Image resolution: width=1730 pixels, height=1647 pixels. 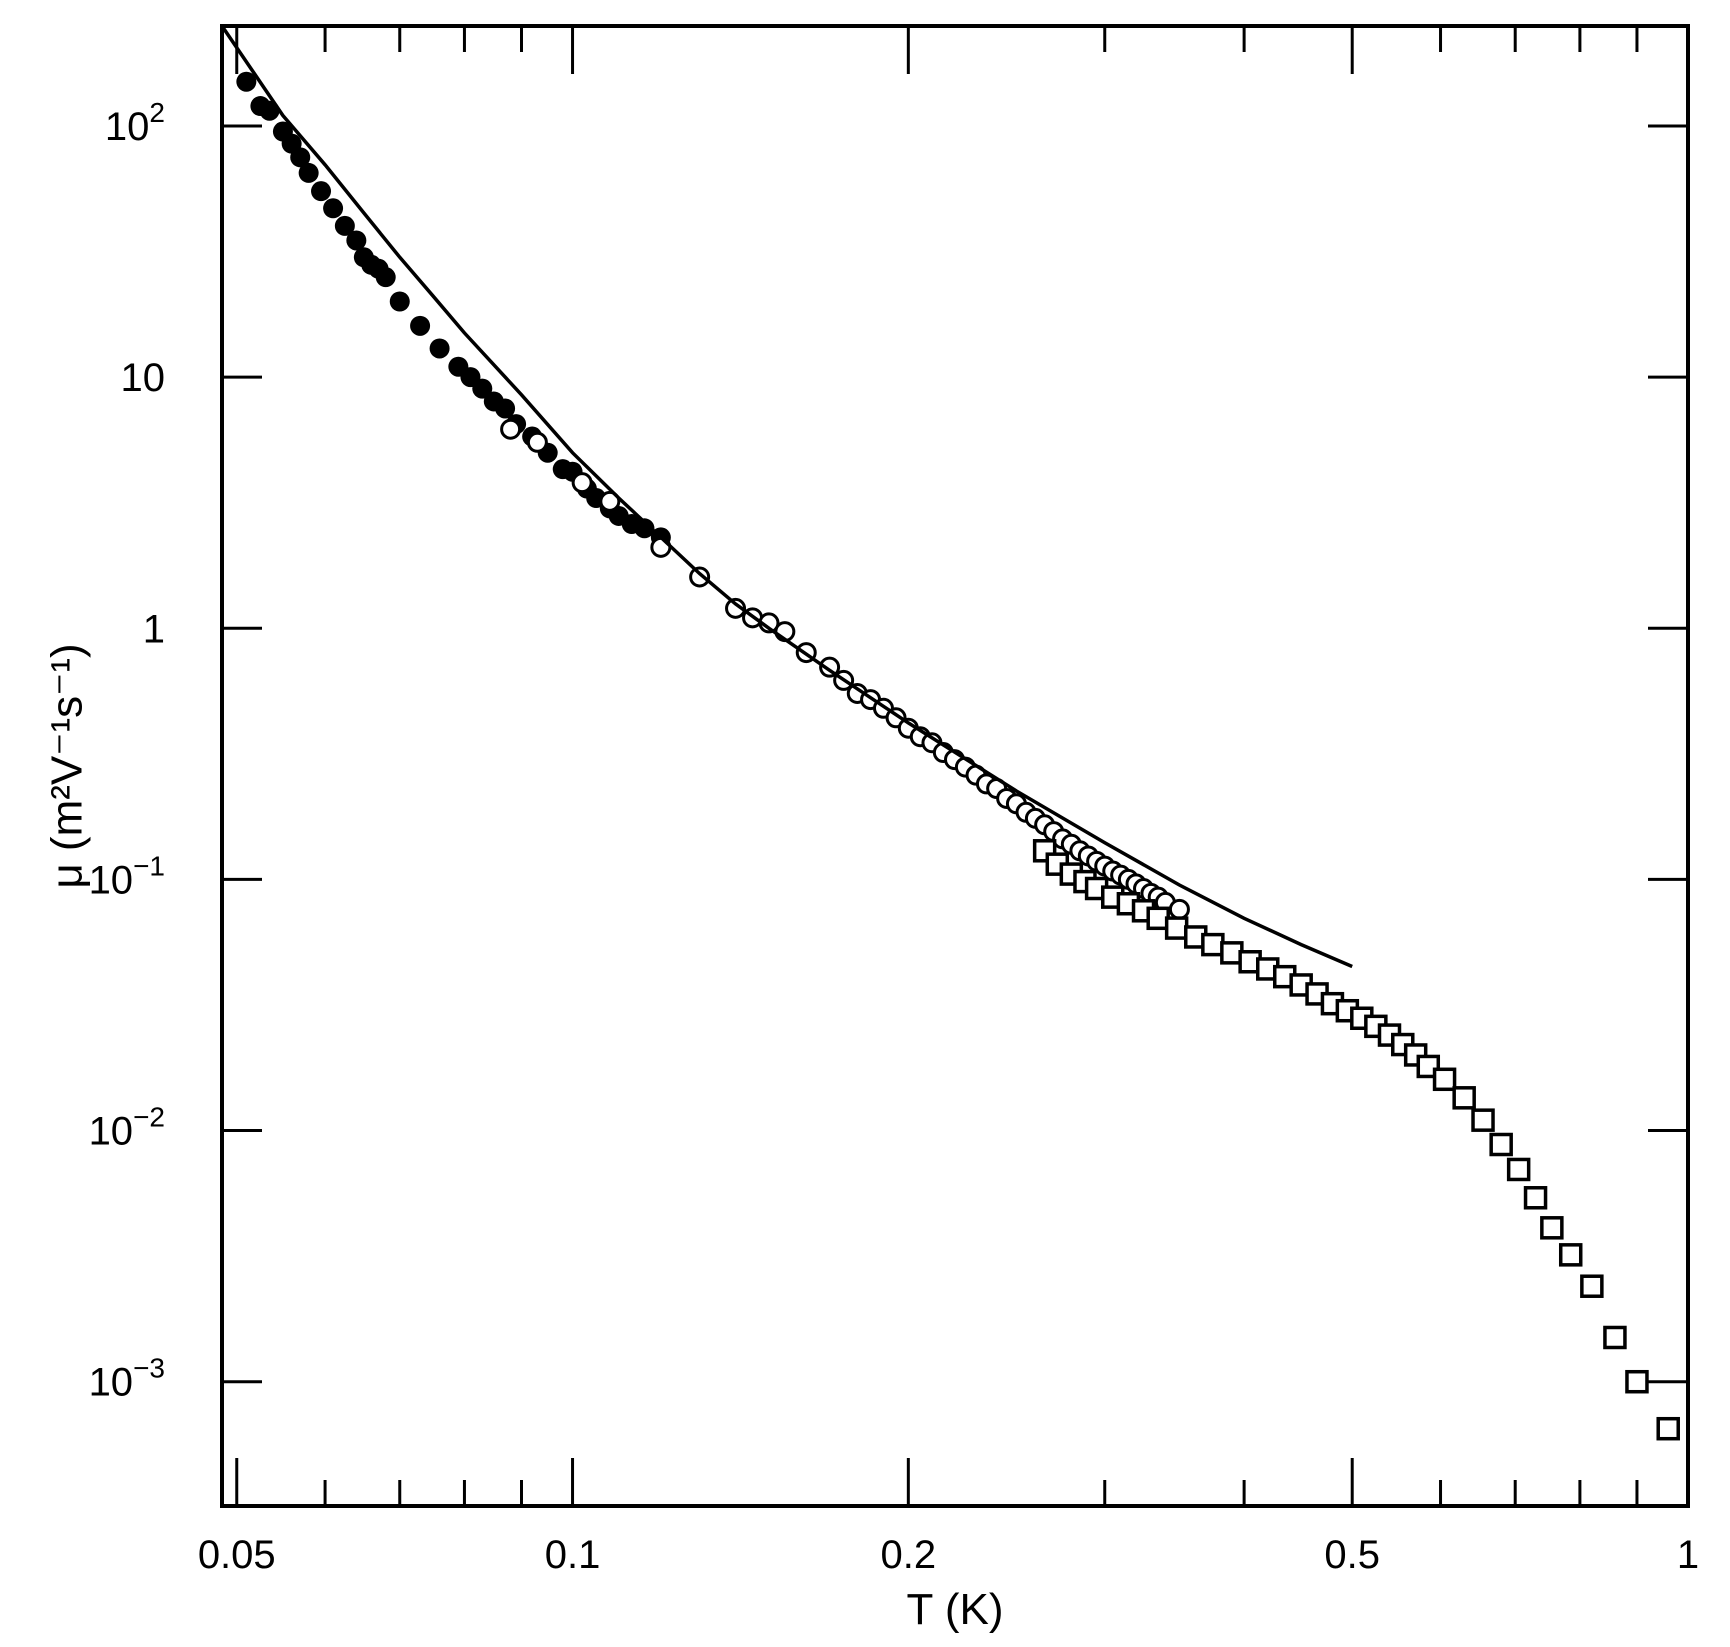 What do you see at coordinates (154, 629) in the screenshot?
I see `y-tick-label: 1` at bounding box center [154, 629].